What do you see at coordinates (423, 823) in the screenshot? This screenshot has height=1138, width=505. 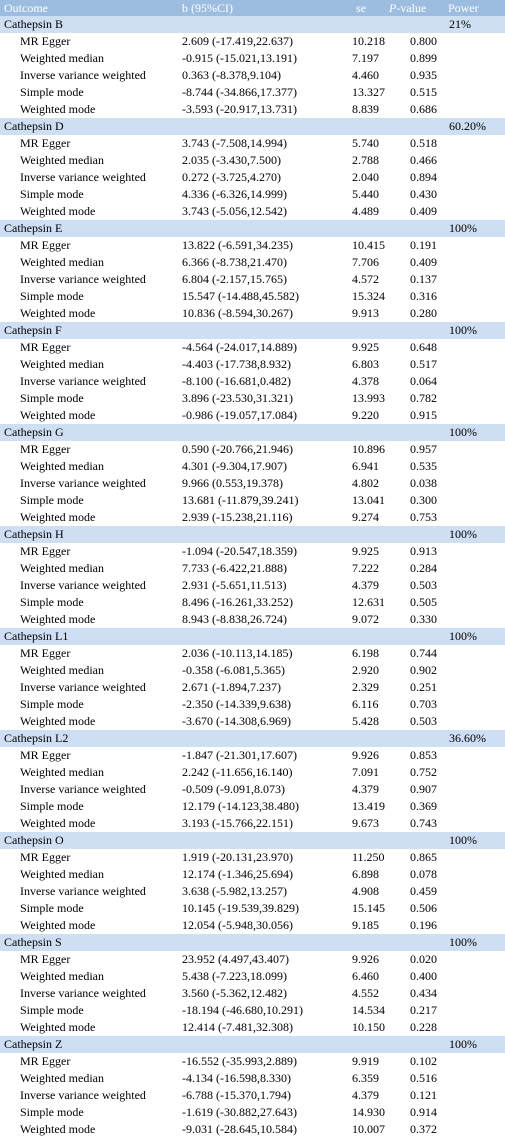 I see `p-value-cell: 0.743` at bounding box center [423, 823].